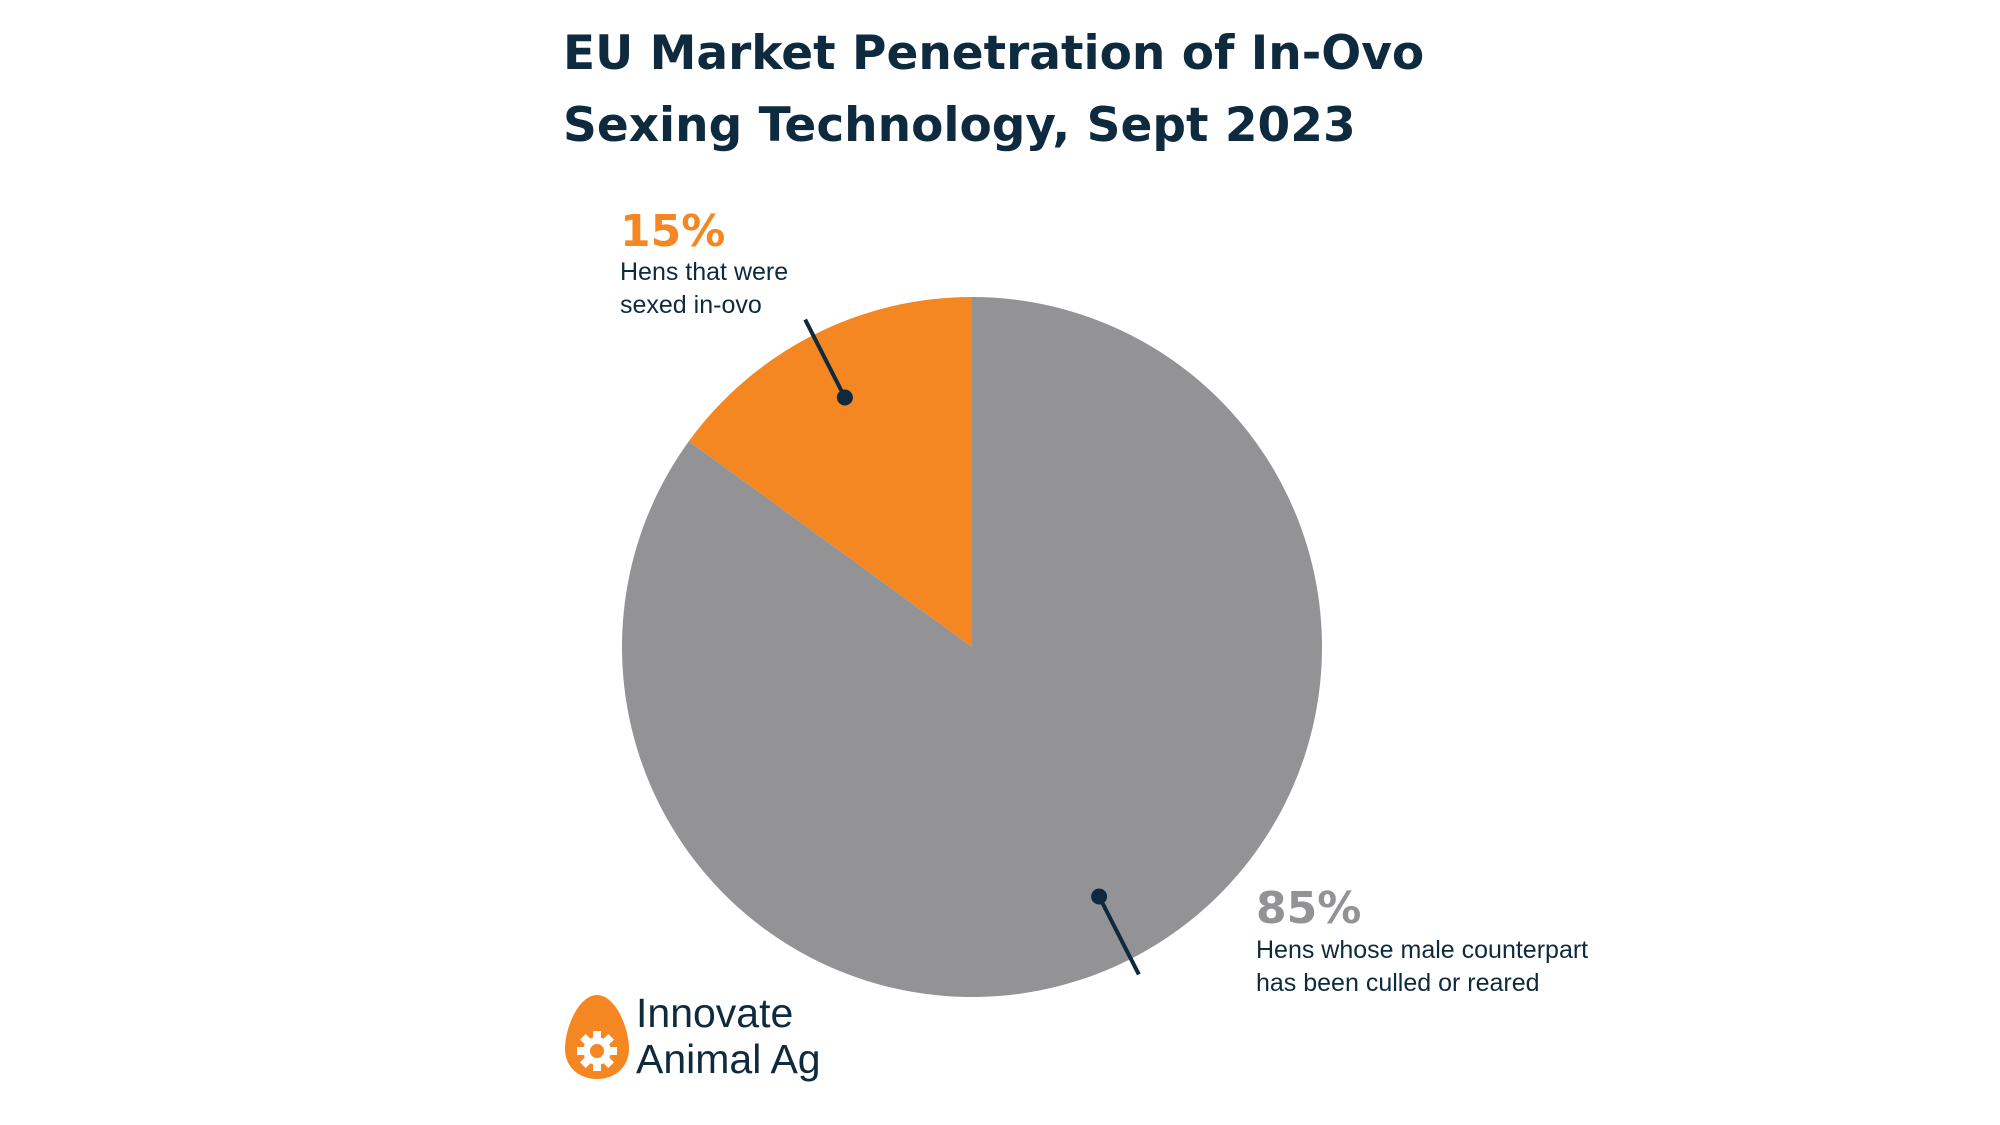  I want to click on egg-gear-icon, so click(597, 1037).